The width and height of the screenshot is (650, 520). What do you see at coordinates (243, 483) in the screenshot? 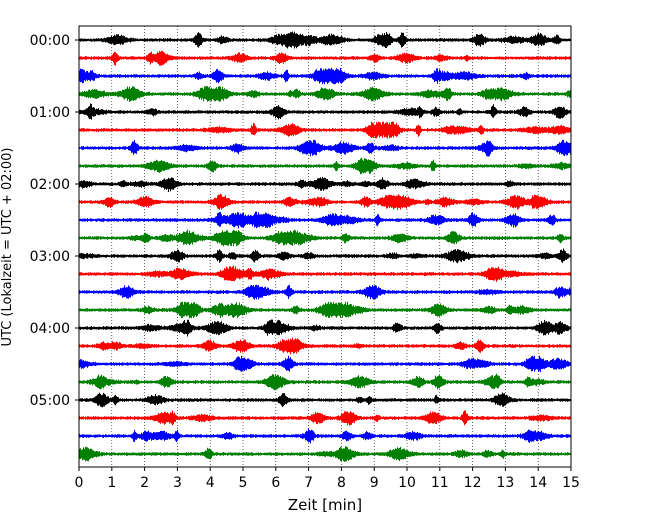
I see `x-tick-label: 5` at bounding box center [243, 483].